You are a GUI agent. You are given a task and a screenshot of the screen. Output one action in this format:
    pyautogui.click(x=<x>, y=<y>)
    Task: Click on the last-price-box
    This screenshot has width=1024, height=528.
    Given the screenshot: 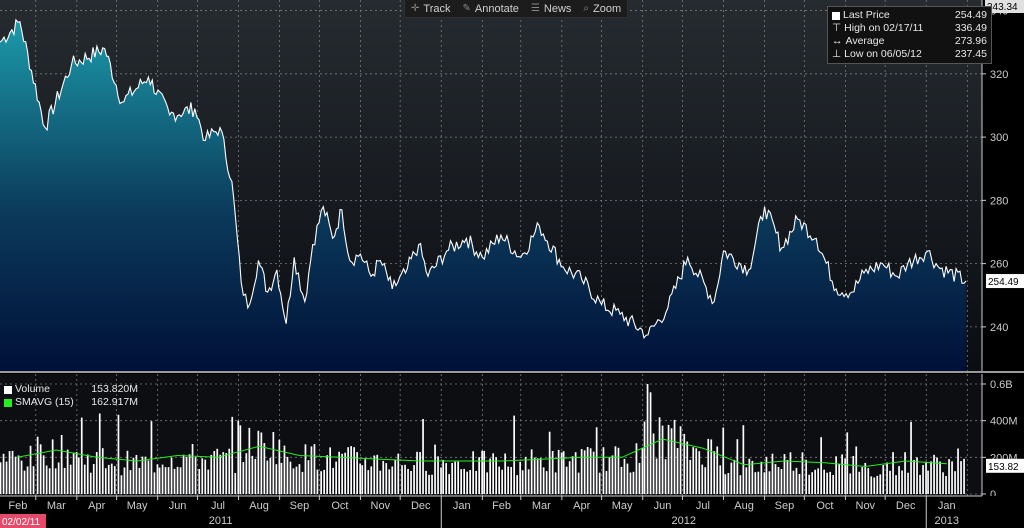 What is the action you would take?
    pyautogui.click(x=1005, y=281)
    